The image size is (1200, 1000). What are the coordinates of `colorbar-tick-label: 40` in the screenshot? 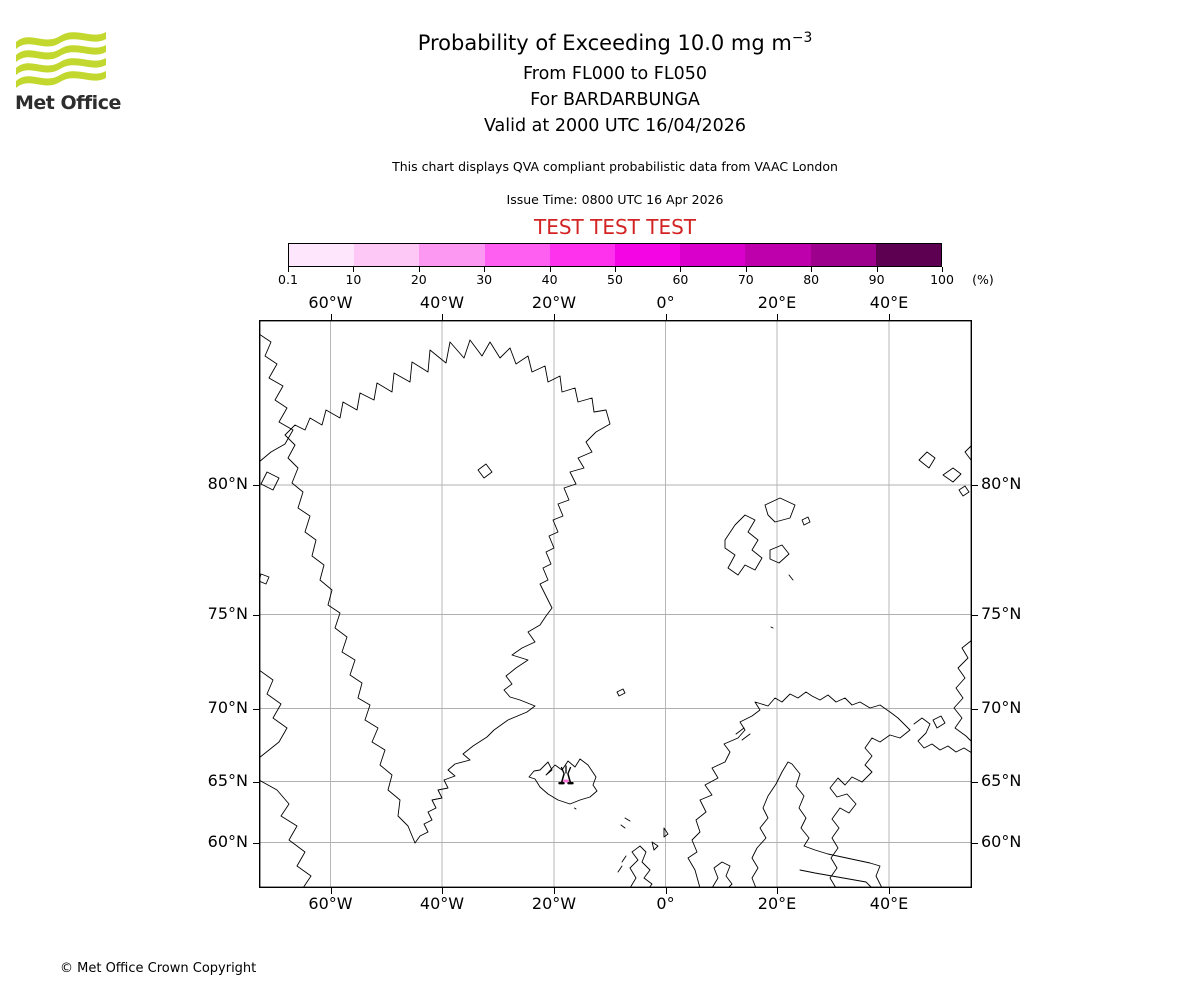 It's located at (549, 279).